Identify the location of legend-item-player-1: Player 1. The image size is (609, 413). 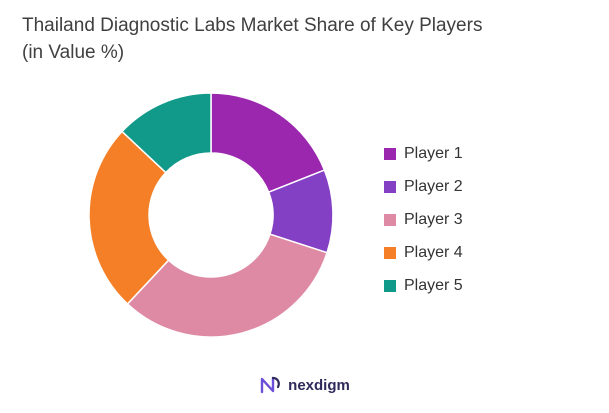
(423, 153).